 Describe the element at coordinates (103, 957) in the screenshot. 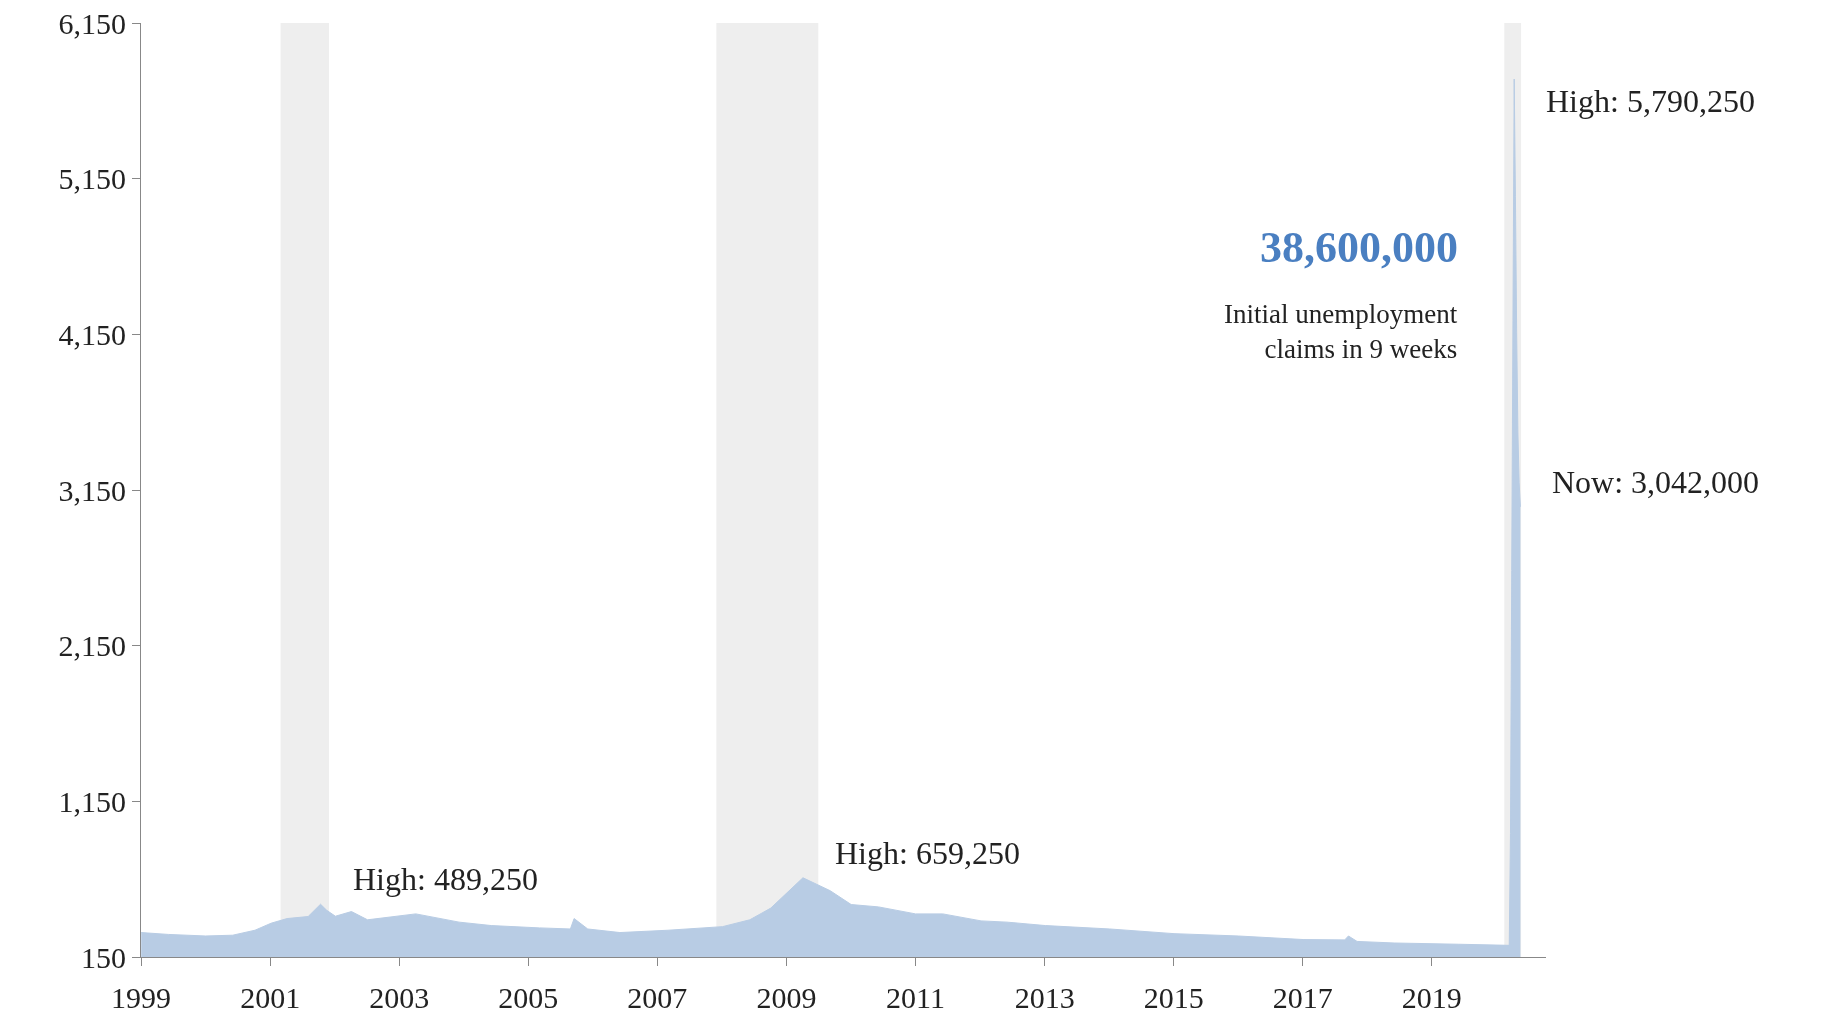

I see `y-tick-label: 150` at that location.